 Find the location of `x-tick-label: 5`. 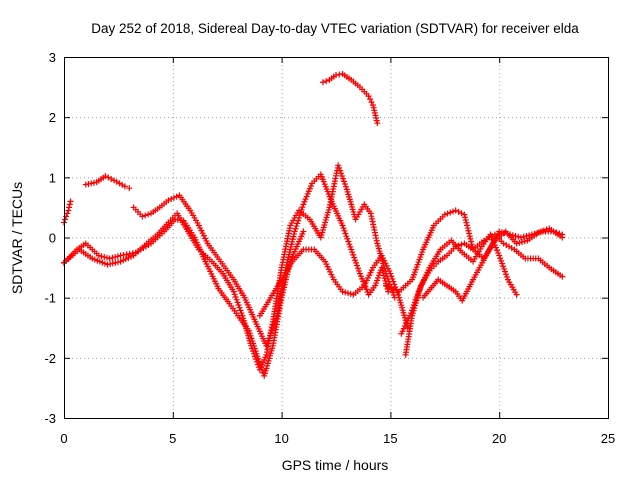

x-tick-label: 5 is located at coordinates (172, 438).